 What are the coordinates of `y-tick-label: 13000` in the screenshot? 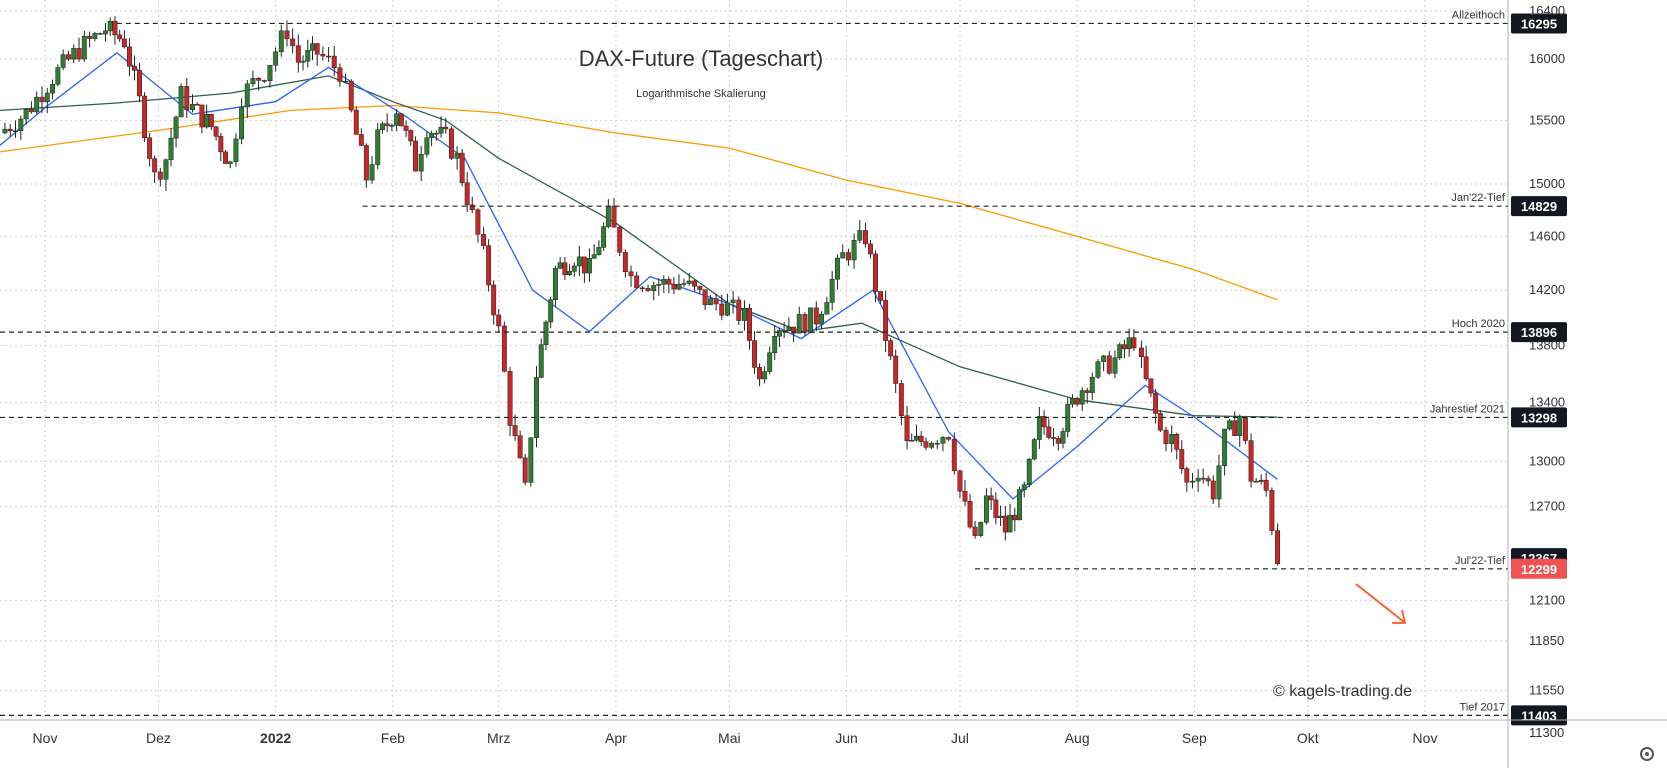 It's located at (1547, 460).